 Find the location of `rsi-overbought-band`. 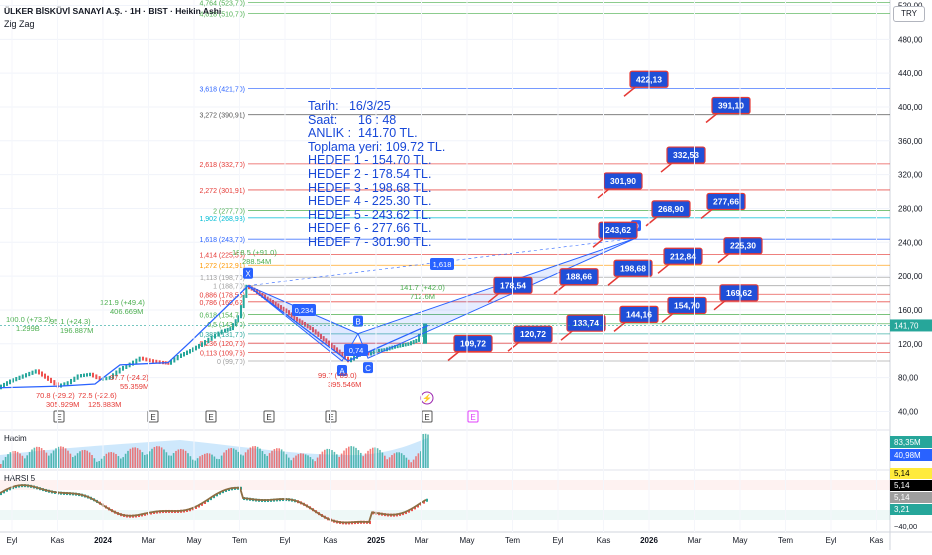

rsi-overbought-band is located at coordinates (445, 485).